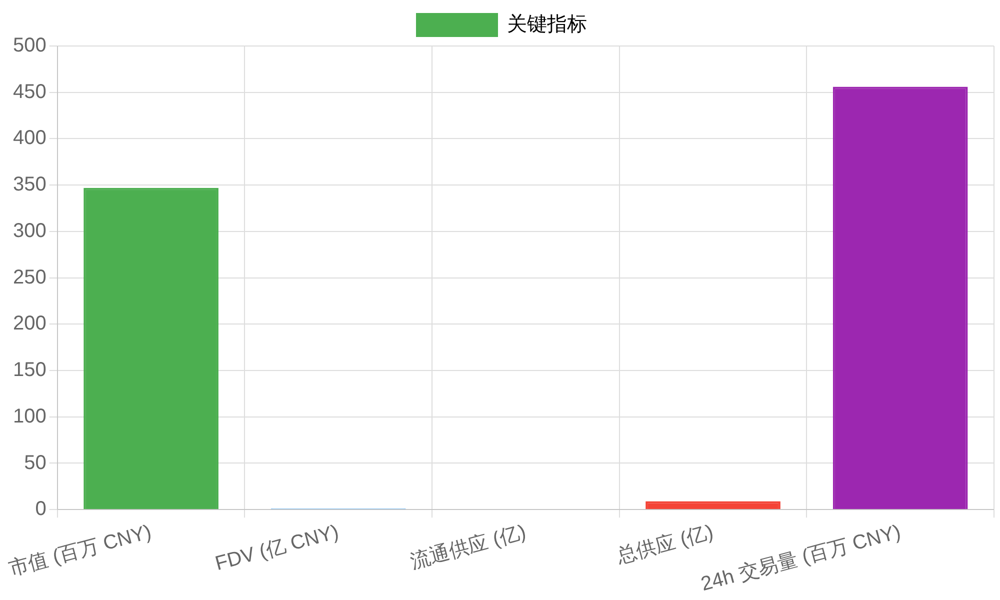 The width and height of the screenshot is (1000, 600). What do you see at coordinates (29, 138) in the screenshot?
I see `y-tick-label: 400` at bounding box center [29, 138].